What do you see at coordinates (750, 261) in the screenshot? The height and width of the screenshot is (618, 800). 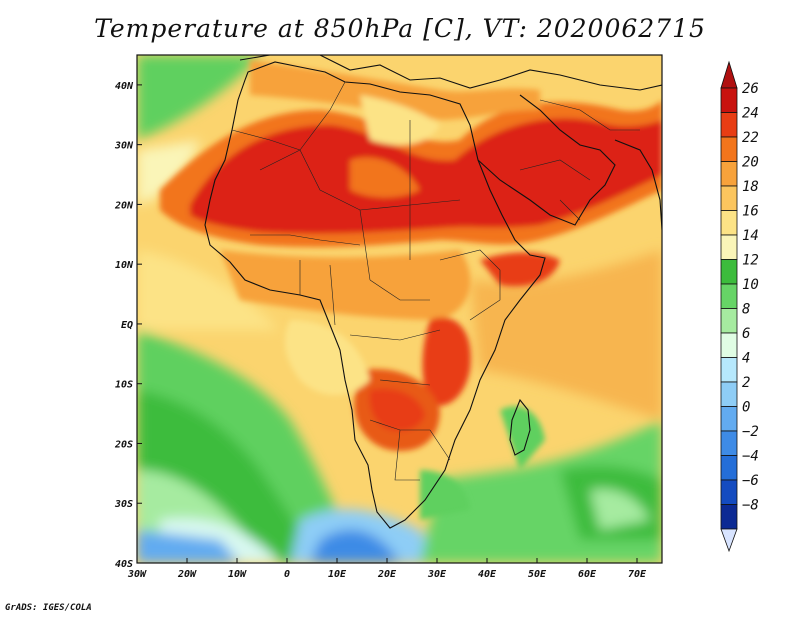 I see `colorbar-label: 12` at bounding box center [750, 261].